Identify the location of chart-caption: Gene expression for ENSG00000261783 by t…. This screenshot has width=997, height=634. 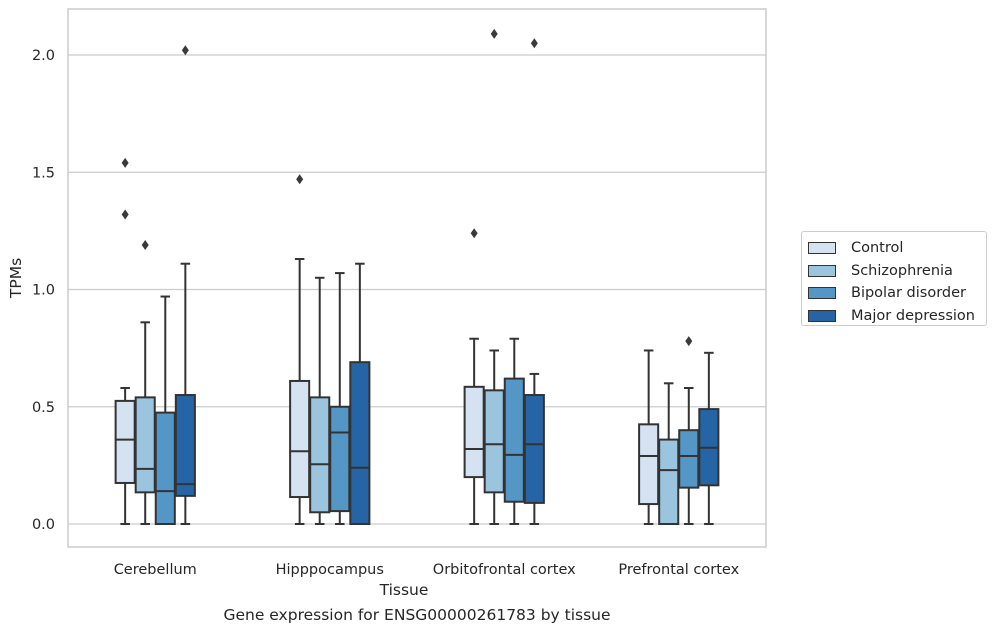
(417, 615).